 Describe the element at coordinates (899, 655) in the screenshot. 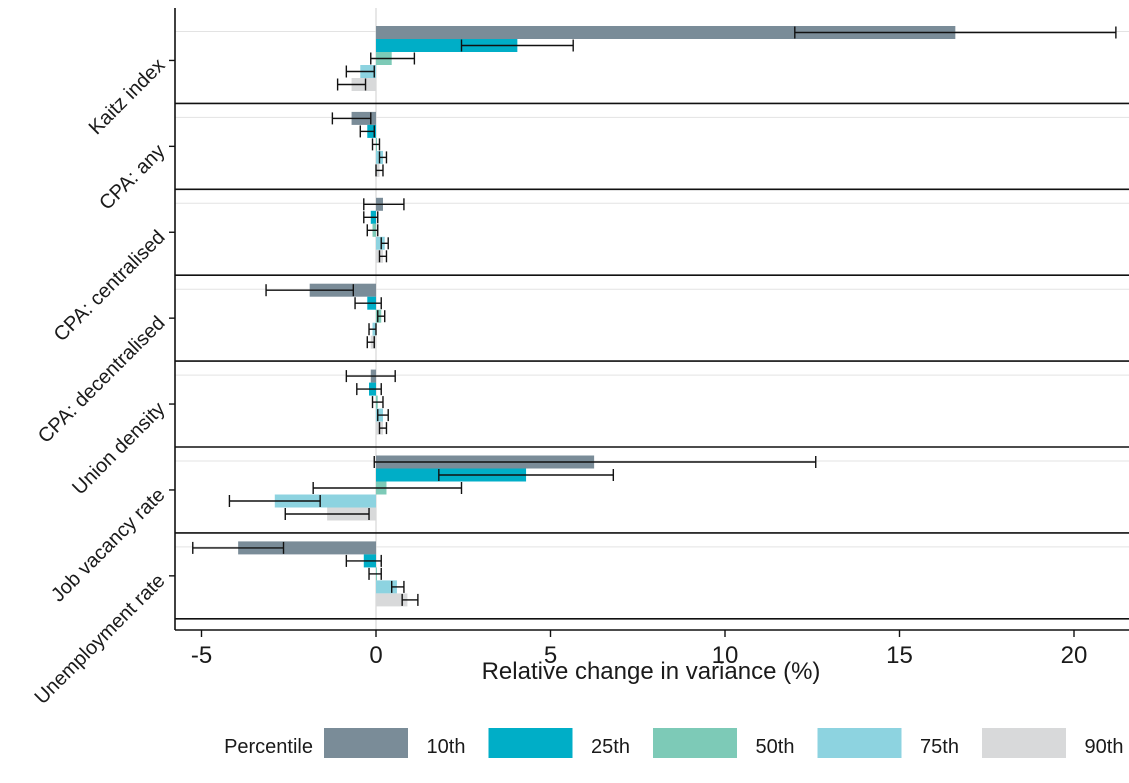

I see `x-tick-label: 15` at that location.